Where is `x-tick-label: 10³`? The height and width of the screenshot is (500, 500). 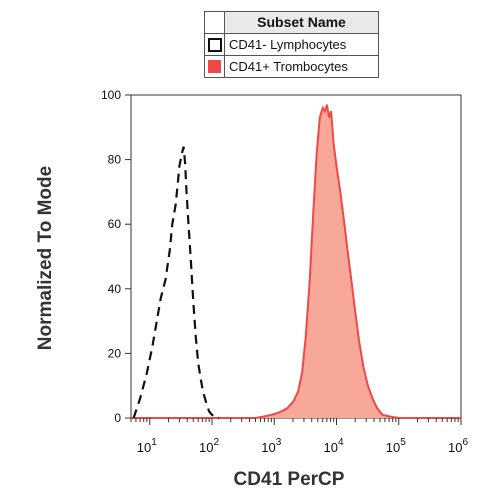
x-tick-label: 10³ is located at coordinates (271, 446).